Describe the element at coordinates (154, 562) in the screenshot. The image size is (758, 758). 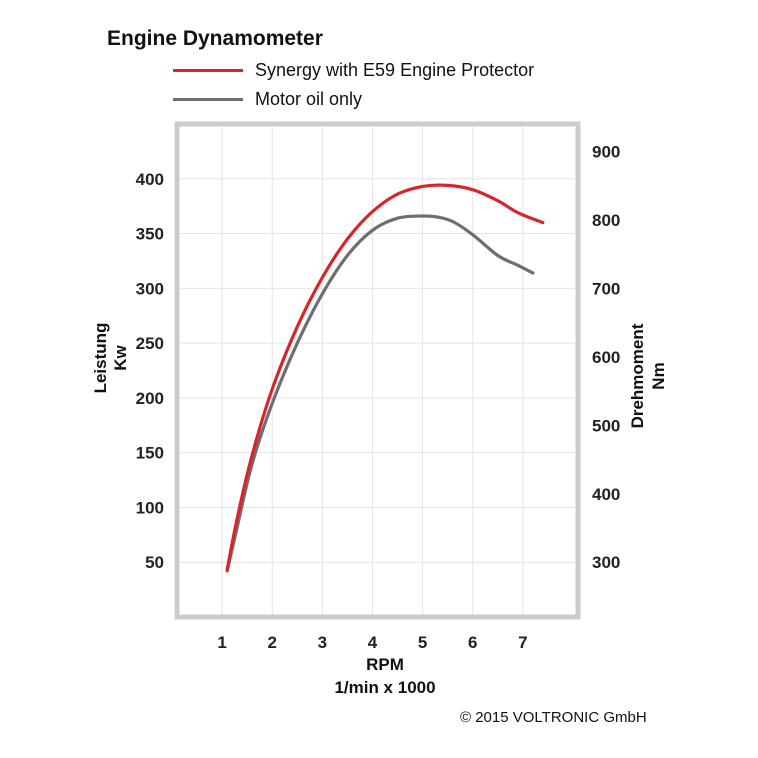
I see `y-tick-label: 50` at that location.